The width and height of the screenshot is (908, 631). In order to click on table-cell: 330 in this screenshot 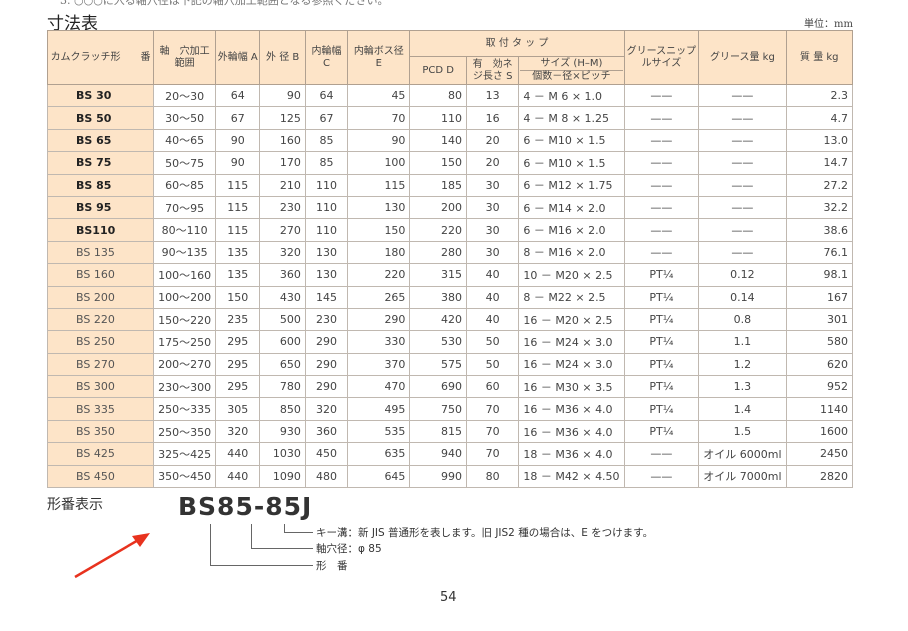, I will do `click(379, 342)`.